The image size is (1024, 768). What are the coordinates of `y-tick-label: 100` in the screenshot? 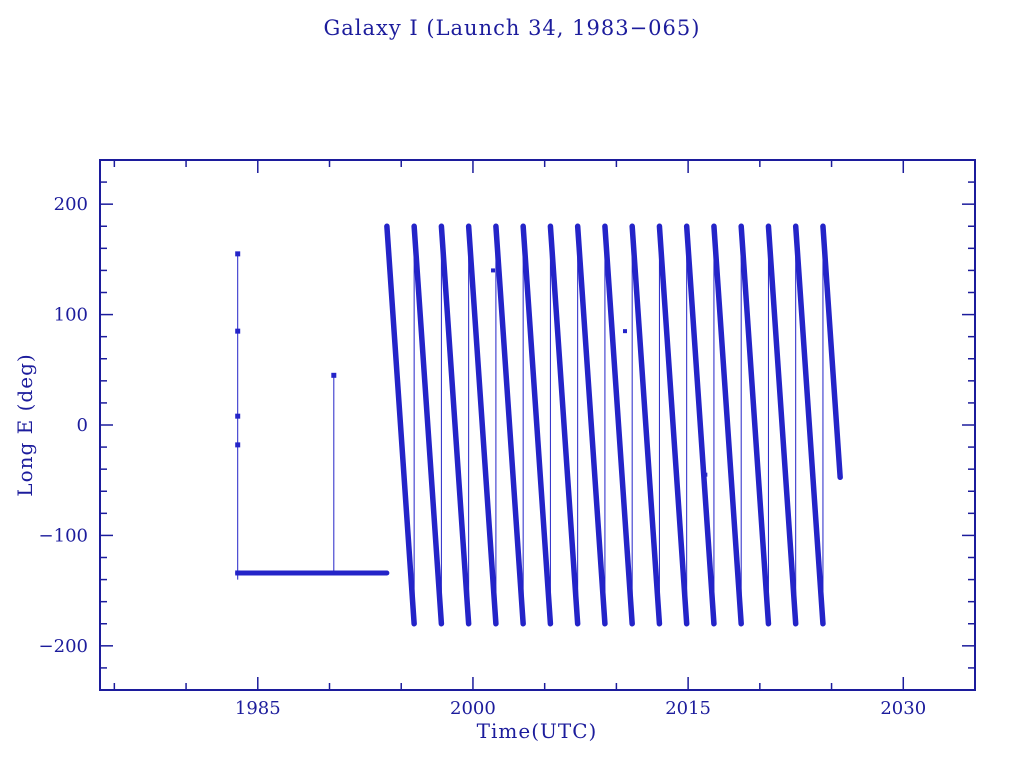 It's located at (71, 315).